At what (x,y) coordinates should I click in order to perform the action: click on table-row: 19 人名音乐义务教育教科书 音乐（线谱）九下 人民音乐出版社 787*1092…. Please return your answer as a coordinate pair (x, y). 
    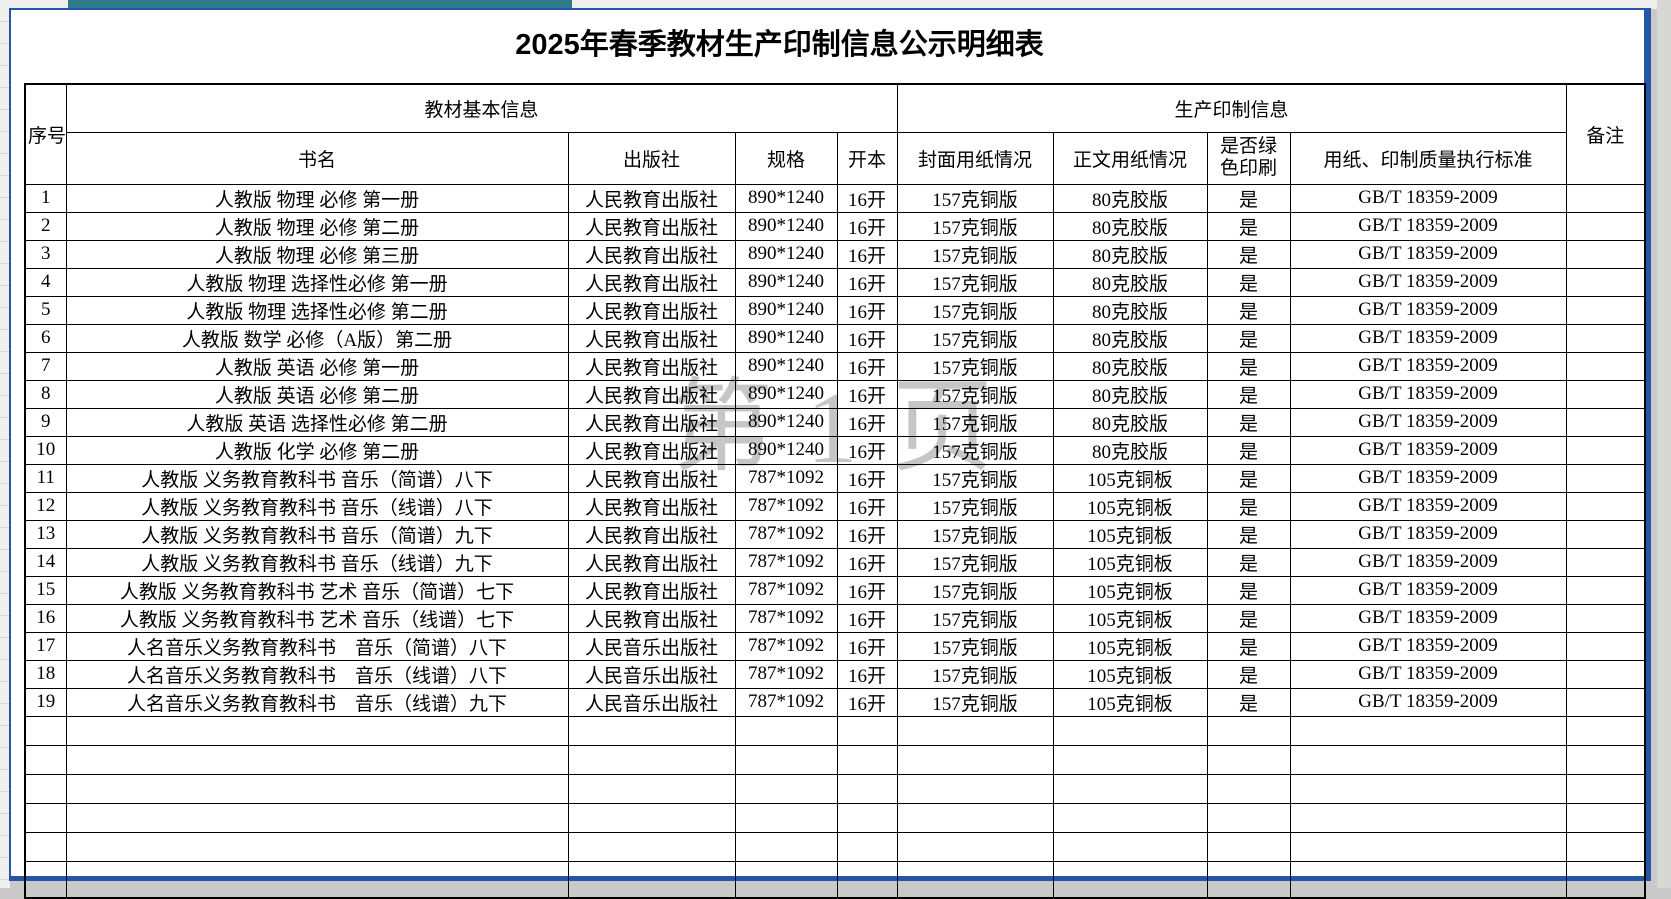
    Looking at the image, I should click on (835, 702).